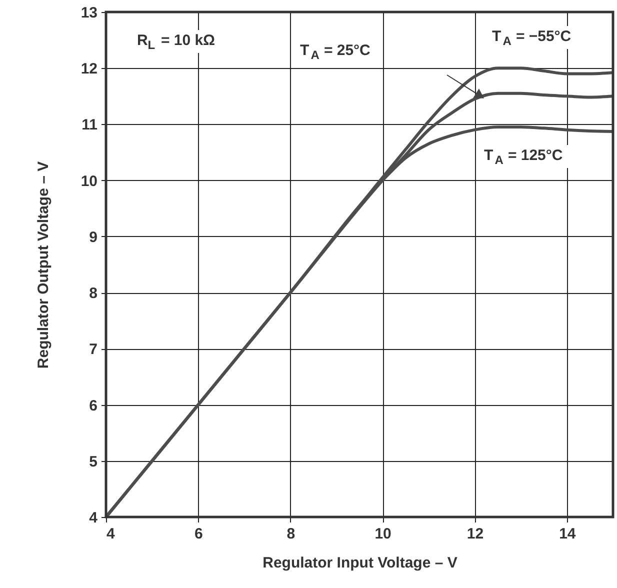 The width and height of the screenshot is (617, 588). What do you see at coordinates (291, 534) in the screenshot?
I see `x-tick-label: 8` at bounding box center [291, 534].